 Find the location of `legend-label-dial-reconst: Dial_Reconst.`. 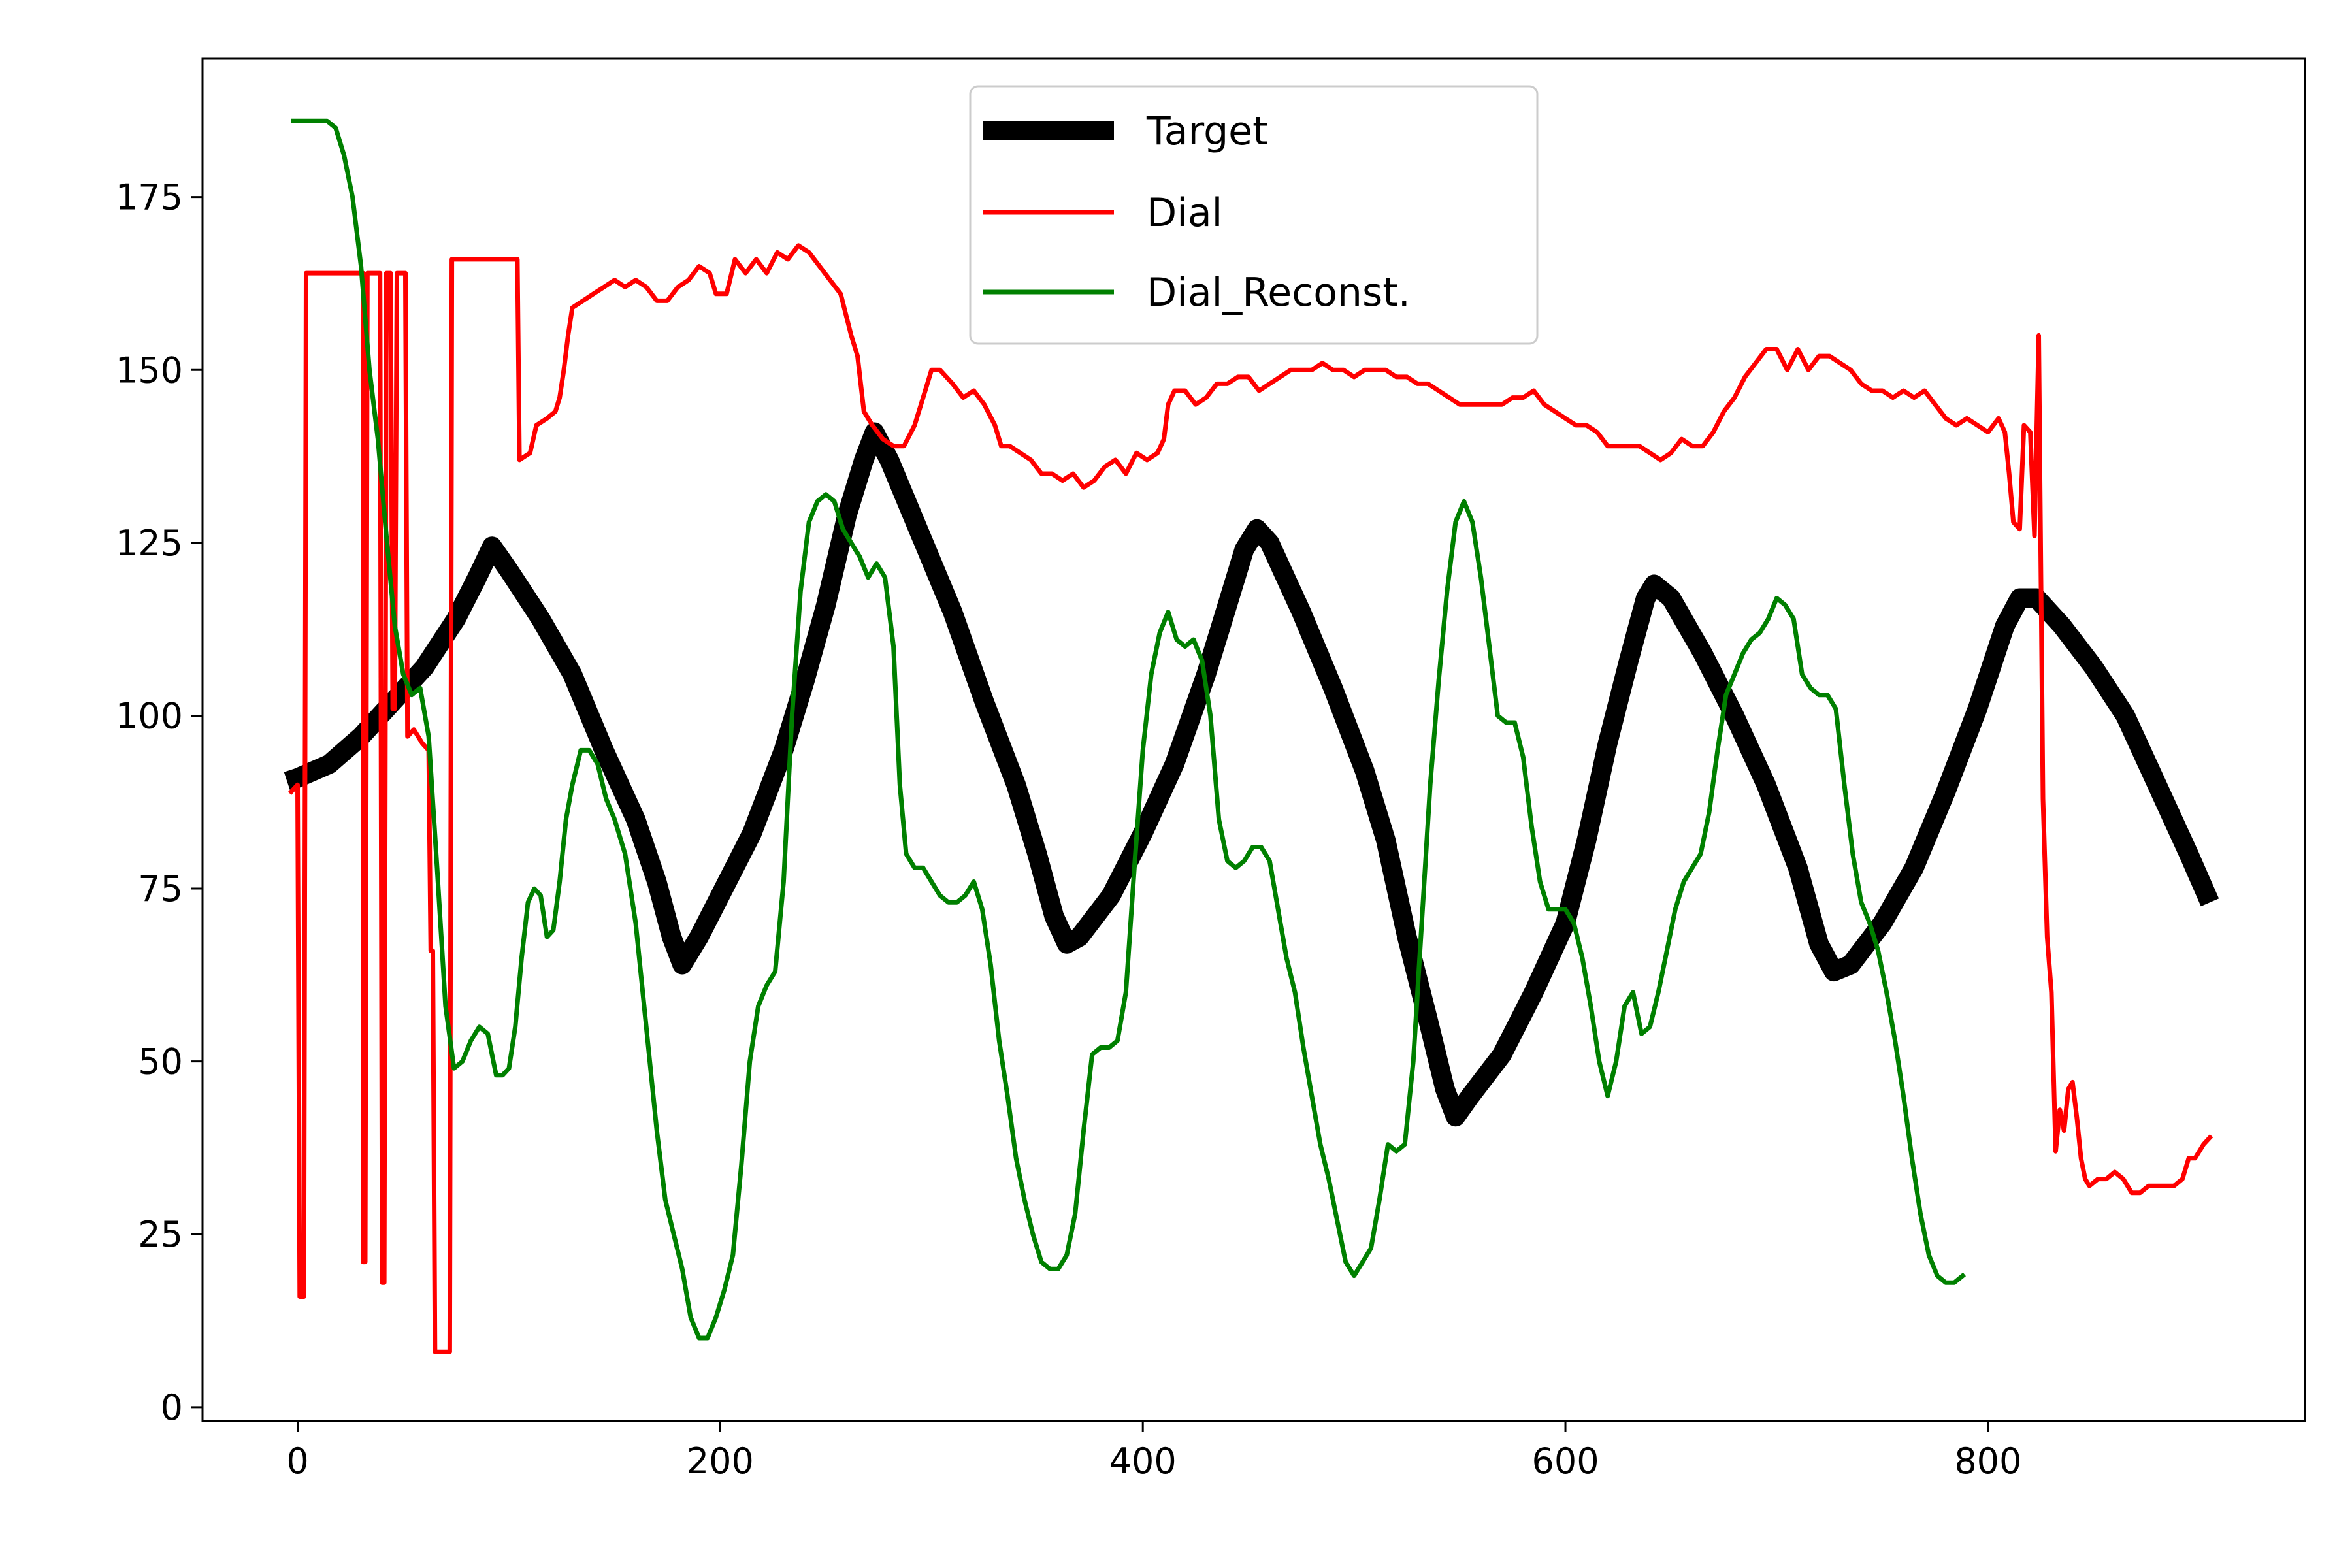

legend-label-dial-reconst: Dial_Reconst. is located at coordinates (1279, 293).